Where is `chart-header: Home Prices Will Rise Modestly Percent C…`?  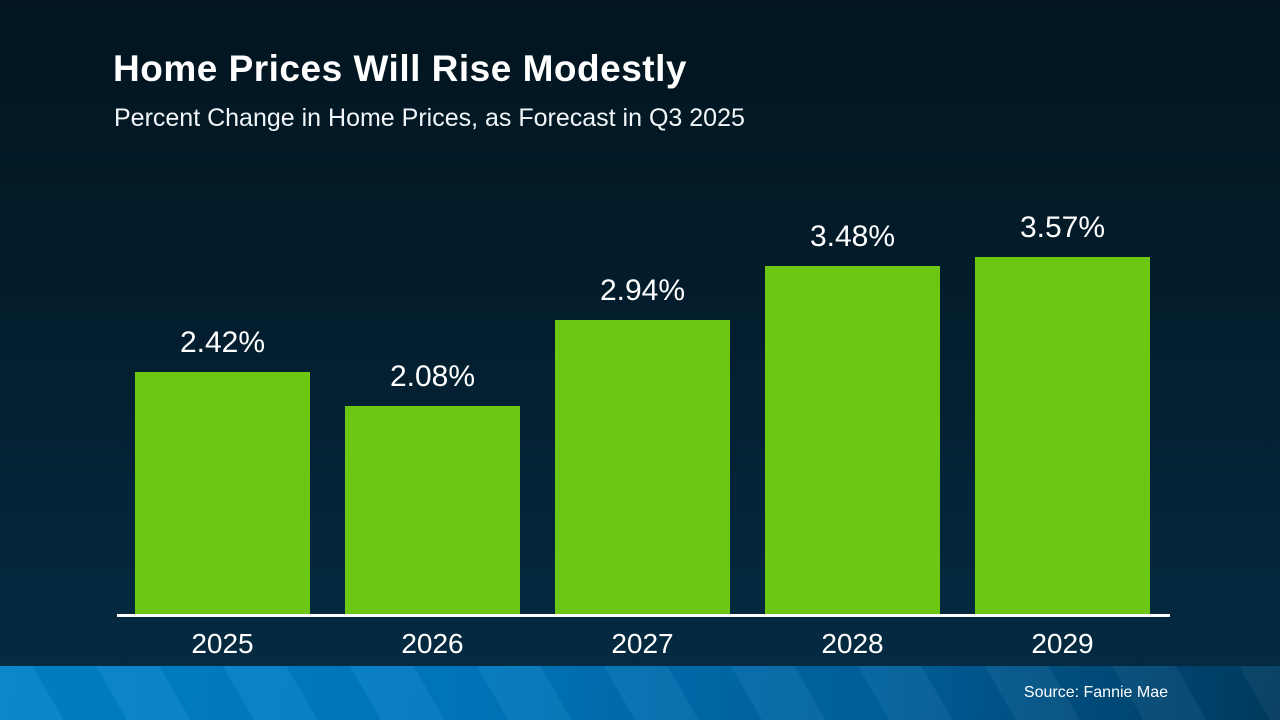
chart-header: Home Prices Will Rise Modestly Percent C… is located at coordinates (429, 90).